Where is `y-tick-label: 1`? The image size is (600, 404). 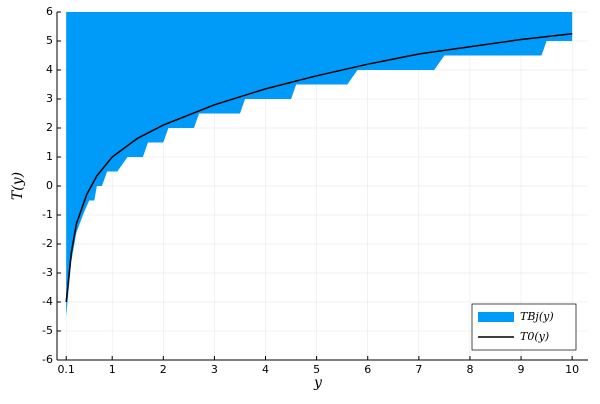
y-tick-label: 1 is located at coordinates (49, 156).